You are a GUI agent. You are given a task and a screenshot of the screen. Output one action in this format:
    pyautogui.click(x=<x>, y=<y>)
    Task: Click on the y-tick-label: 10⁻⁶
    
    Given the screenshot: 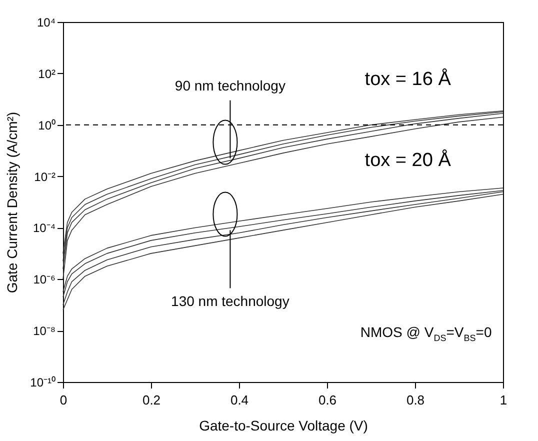 What is the action you would take?
    pyautogui.click(x=44, y=279)
    